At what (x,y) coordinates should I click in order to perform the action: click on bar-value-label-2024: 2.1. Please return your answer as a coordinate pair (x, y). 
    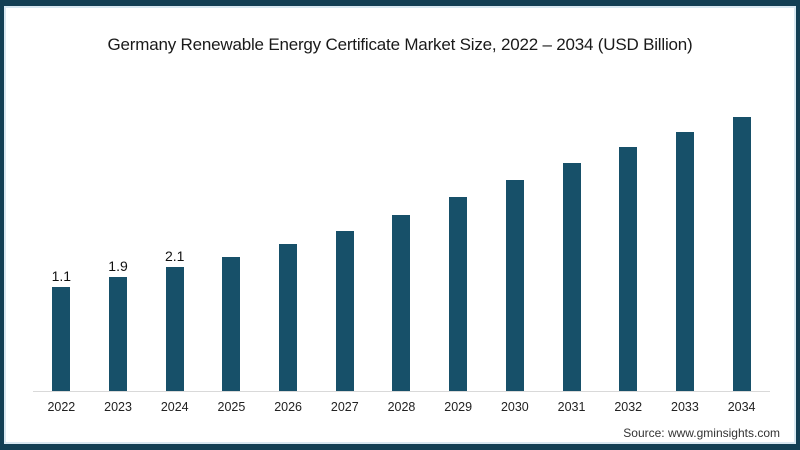
    Looking at the image, I should click on (174, 256).